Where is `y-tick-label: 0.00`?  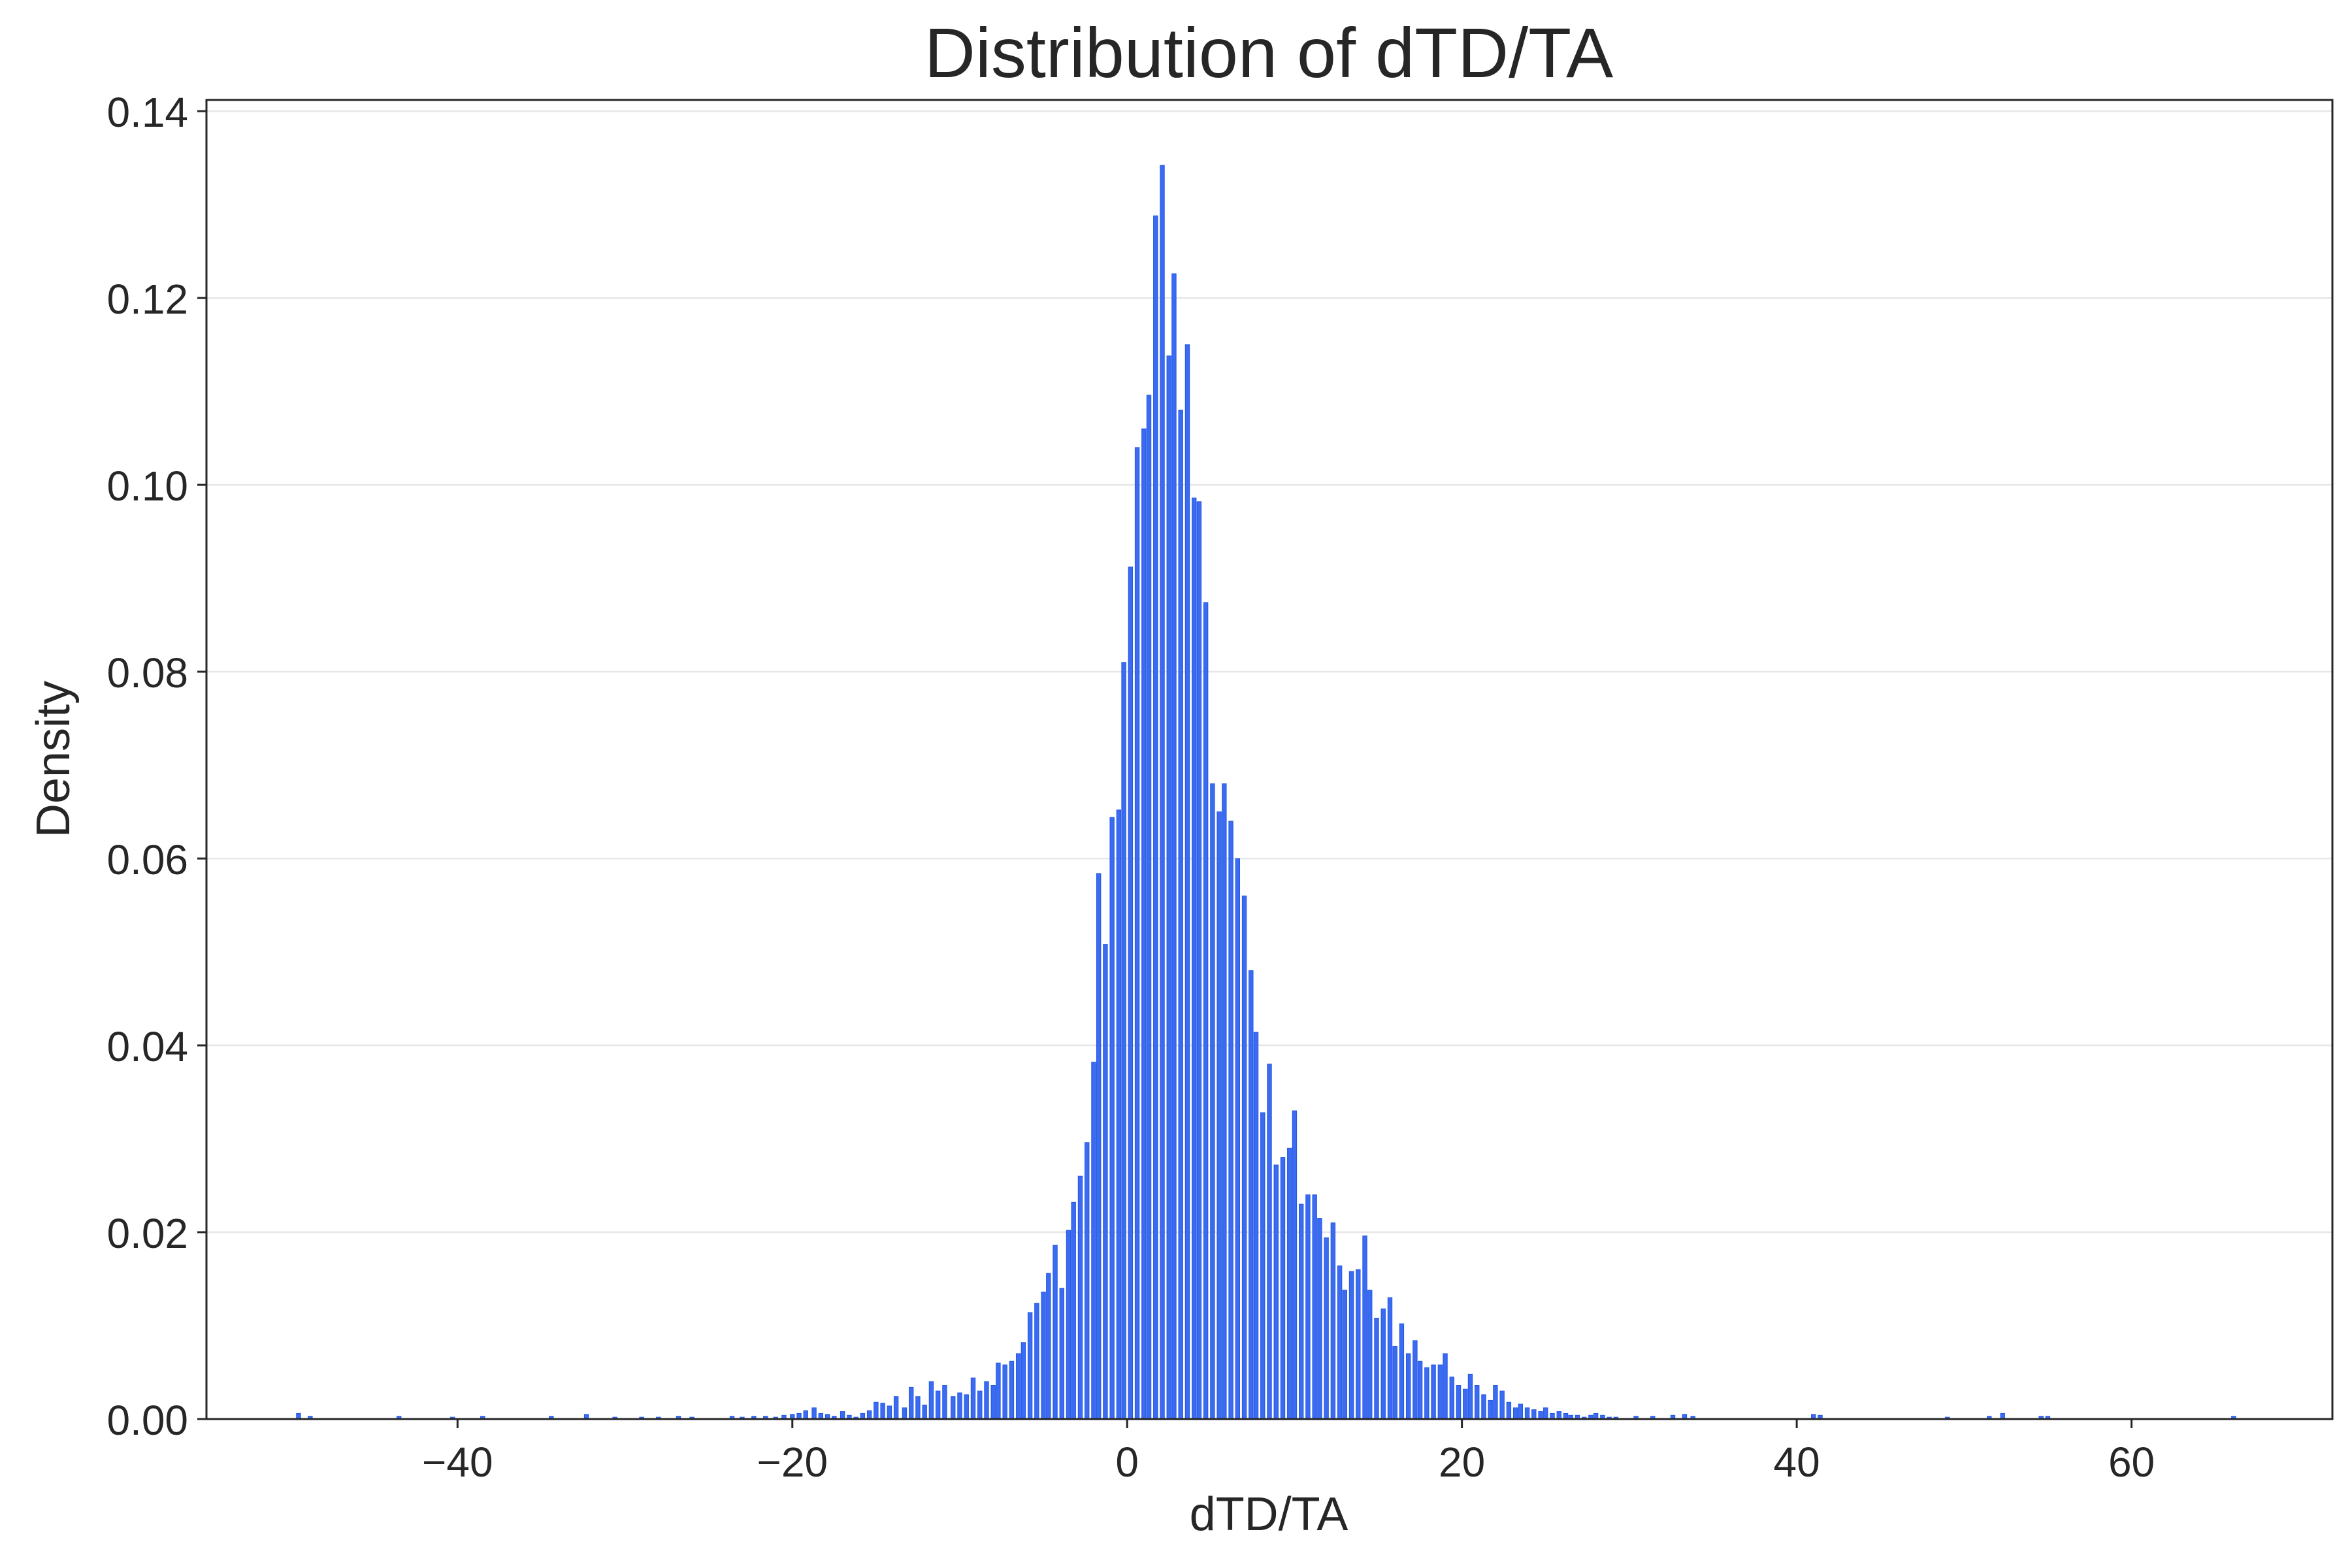
y-tick-label: 0.00 is located at coordinates (147, 1420).